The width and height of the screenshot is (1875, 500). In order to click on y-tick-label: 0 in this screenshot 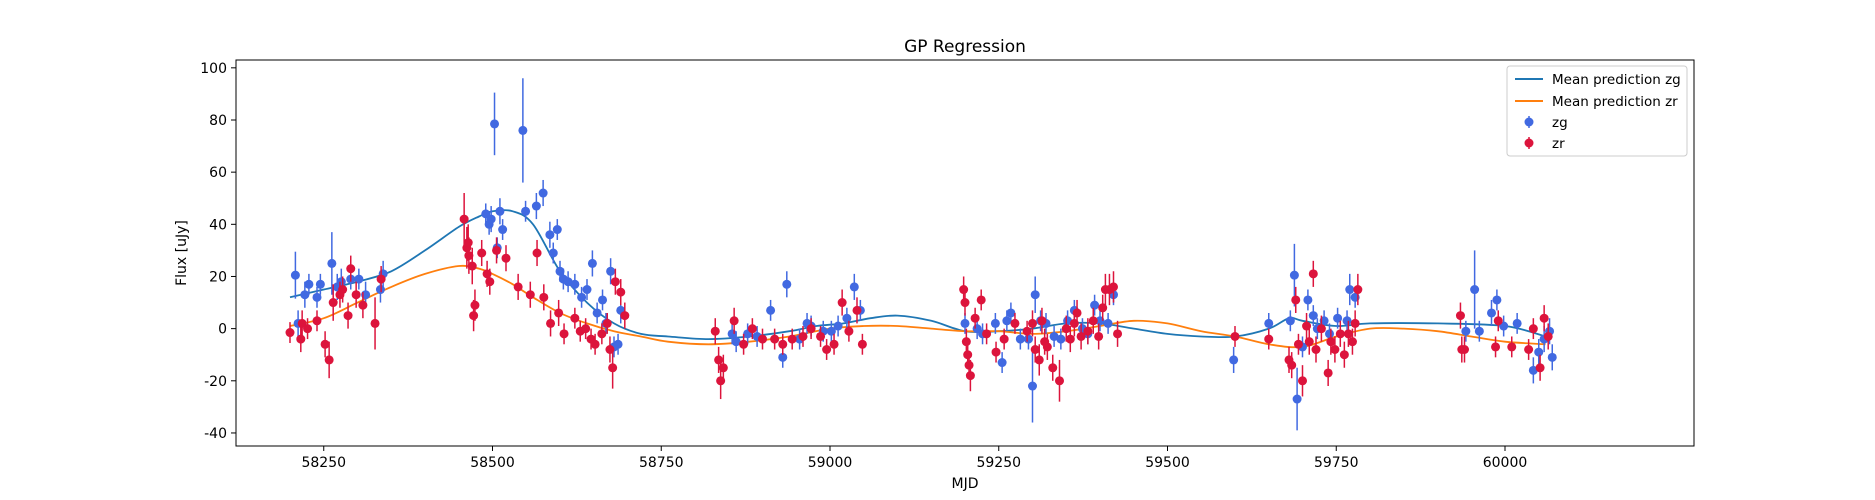, I will do `click(222, 330)`.